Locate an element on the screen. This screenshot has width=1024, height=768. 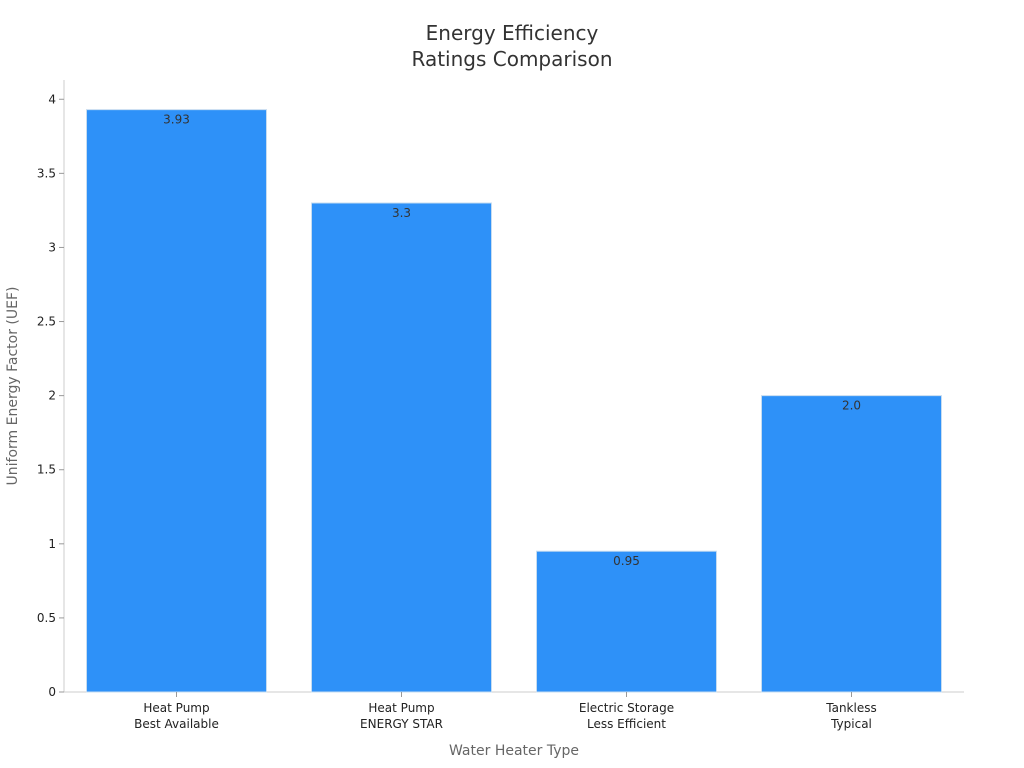
chart-title-line-2: Ratings Comparison is located at coordinates (511, 59).